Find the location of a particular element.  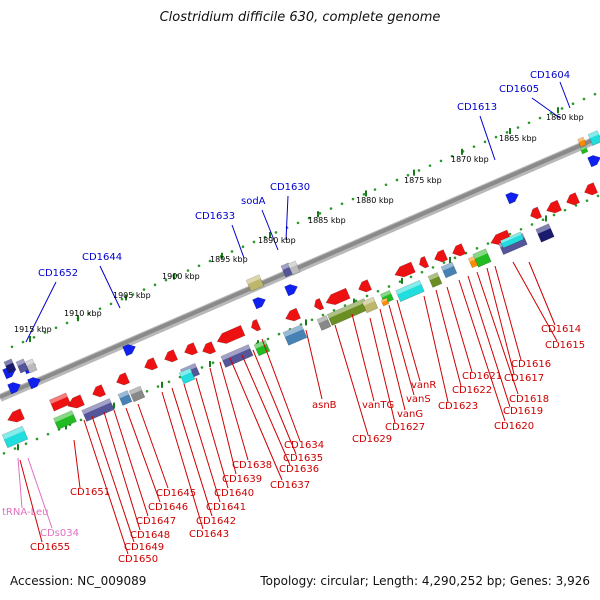

reverse-gene-label: asnB is located at coordinates (324, 405).